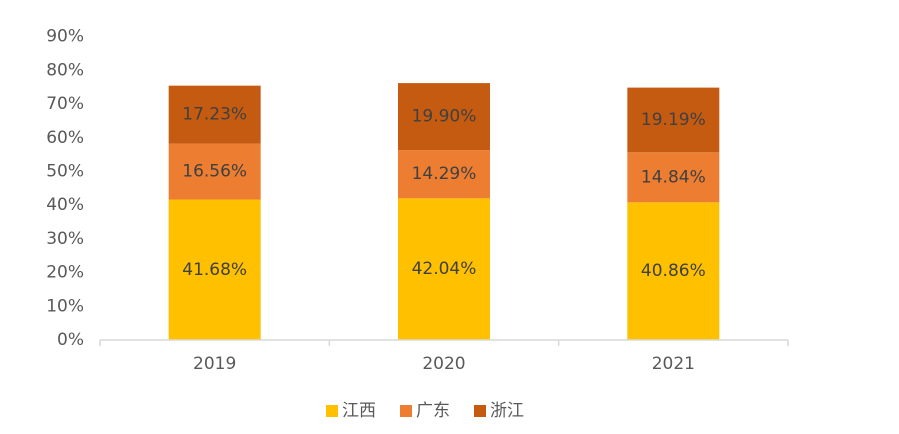  Describe the element at coordinates (359, 411) in the screenshot. I see `legend-label: 江西` at that location.